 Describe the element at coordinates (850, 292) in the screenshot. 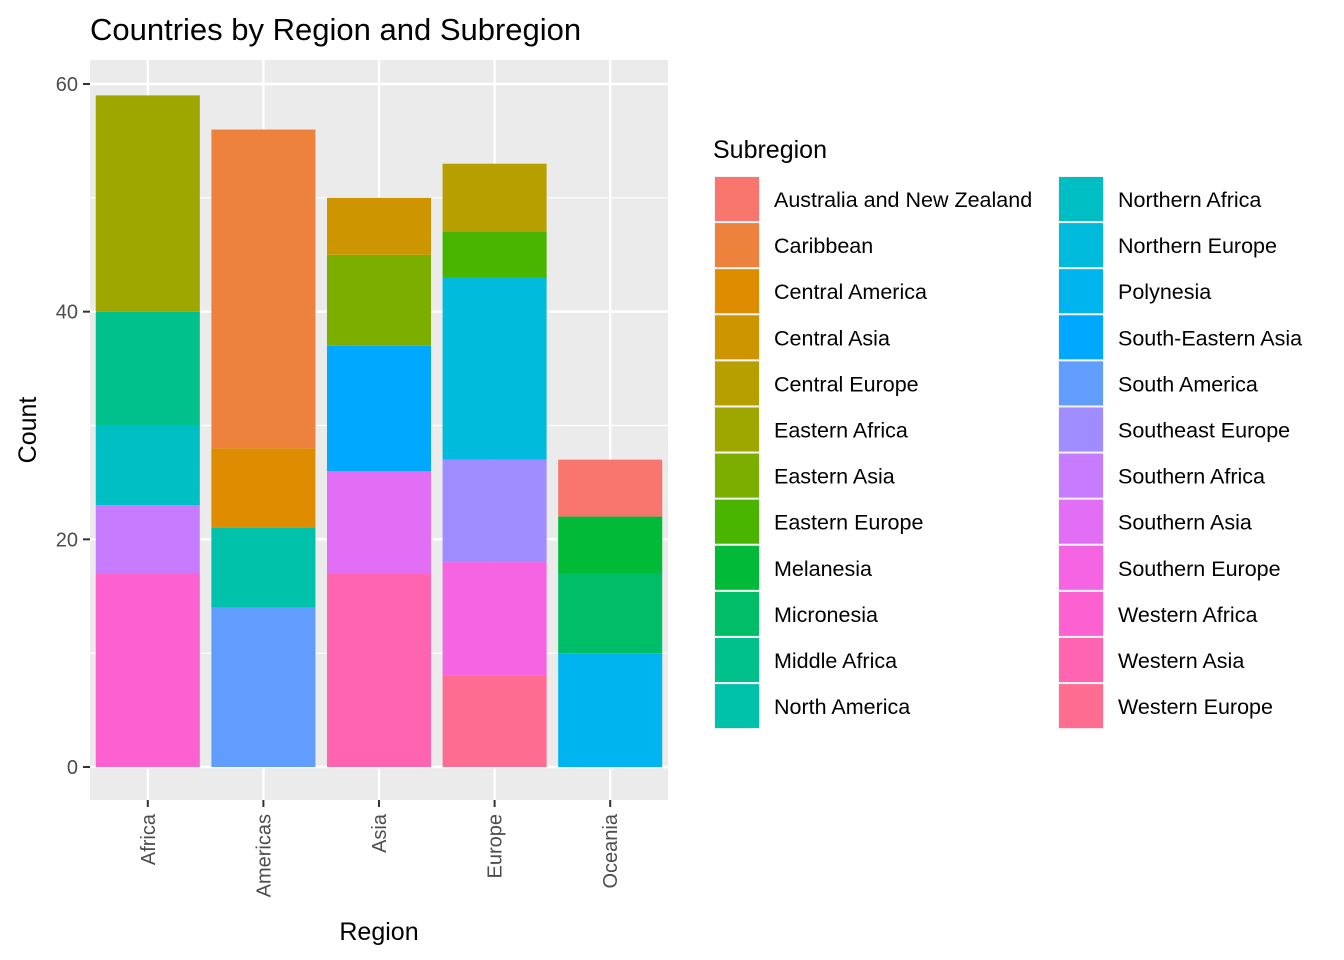

I see `legend-label: Central America` at that location.